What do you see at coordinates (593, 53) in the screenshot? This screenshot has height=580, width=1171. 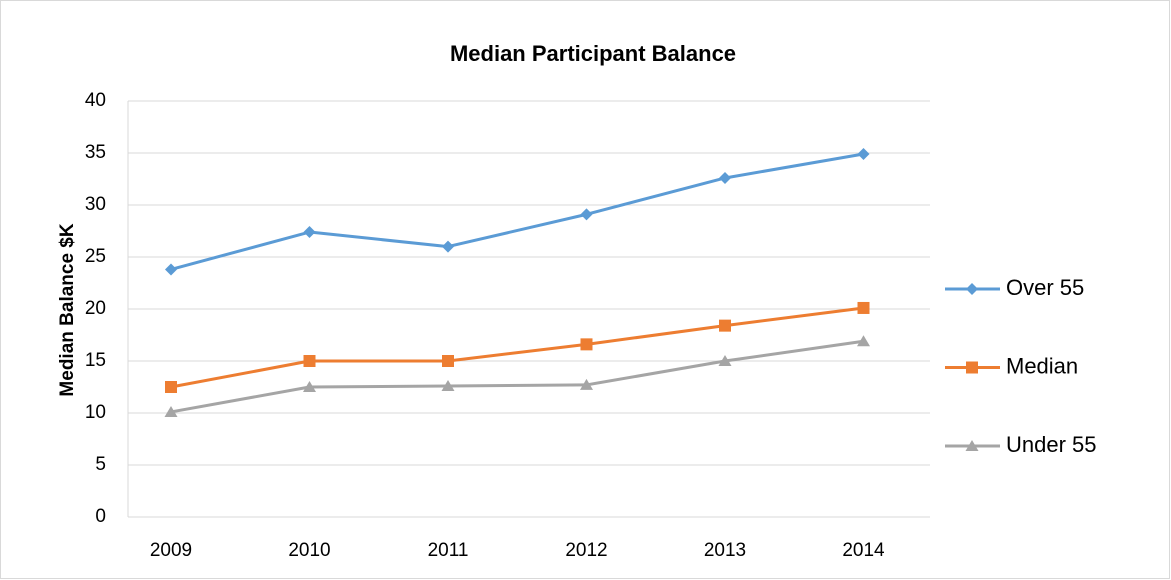 I see `chart-title: Median Participant Balance` at bounding box center [593, 53].